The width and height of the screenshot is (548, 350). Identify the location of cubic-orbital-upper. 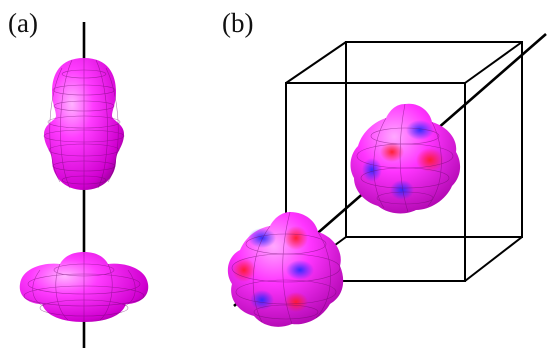
(405, 158).